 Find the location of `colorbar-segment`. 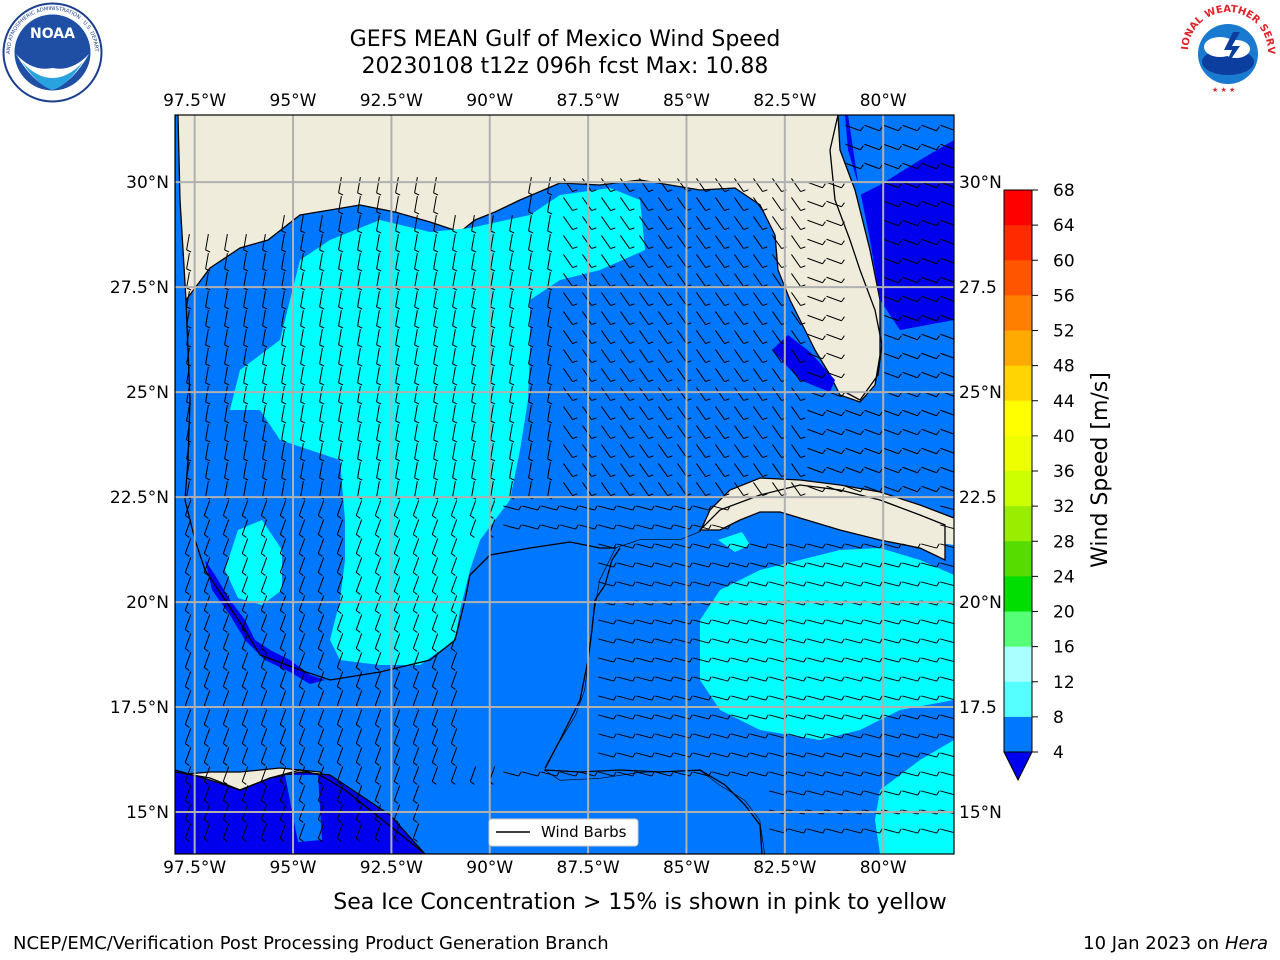

colorbar-segment is located at coordinates (1018, 664).